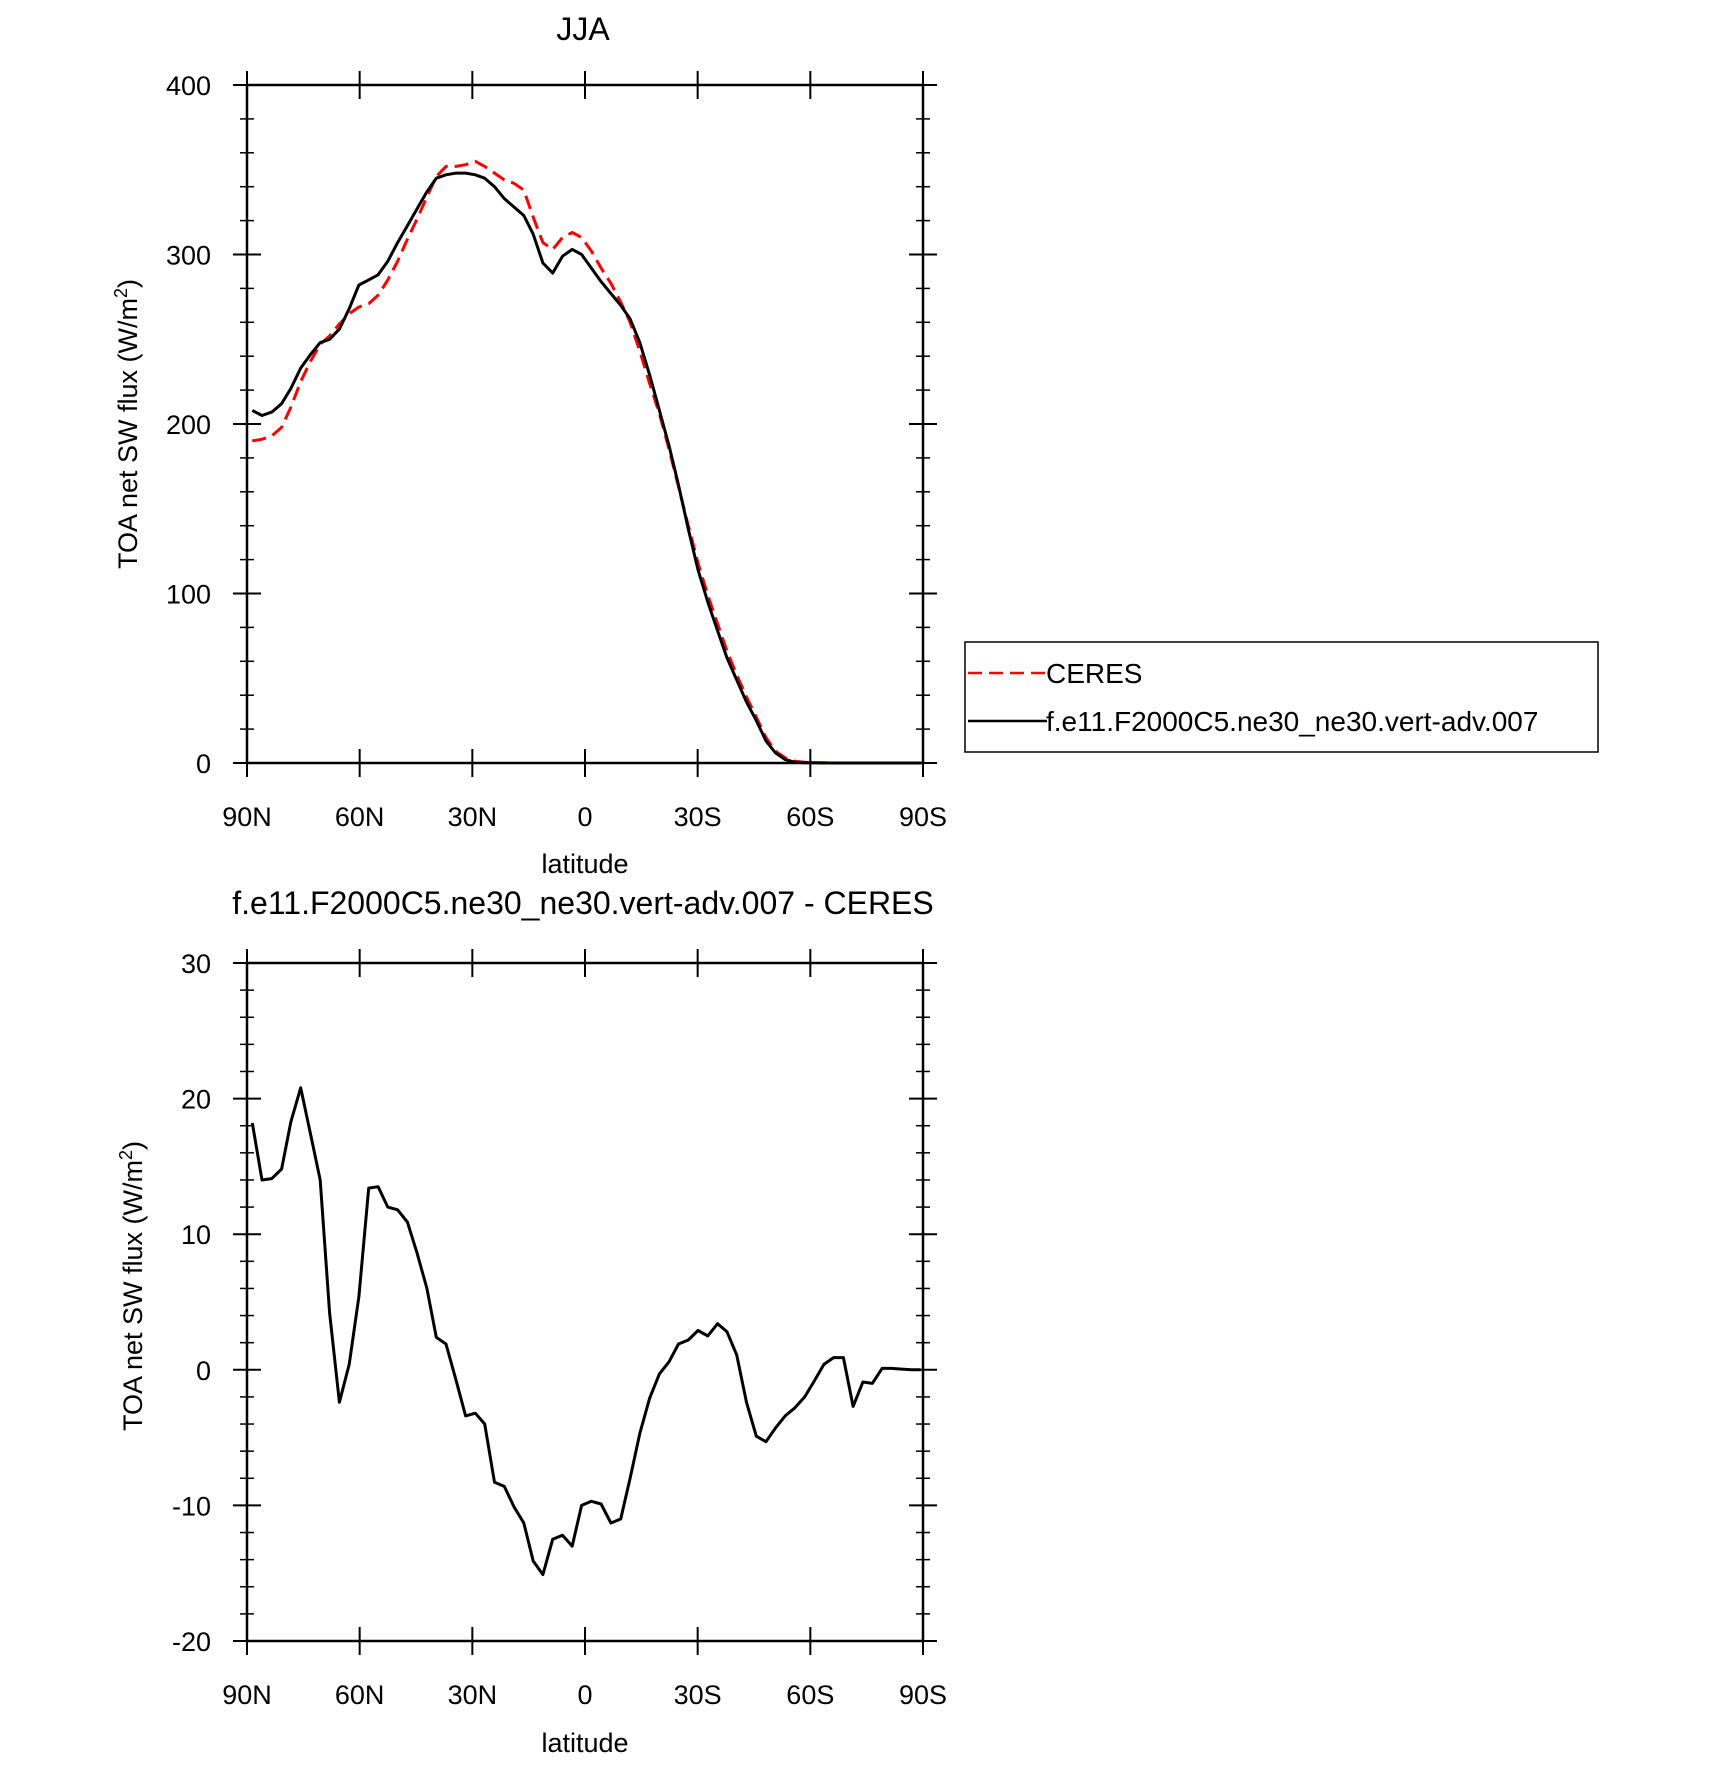 The image size is (1710, 1769). What do you see at coordinates (203, 1371) in the screenshot?
I see `bottom-ytick-label: 0` at bounding box center [203, 1371].